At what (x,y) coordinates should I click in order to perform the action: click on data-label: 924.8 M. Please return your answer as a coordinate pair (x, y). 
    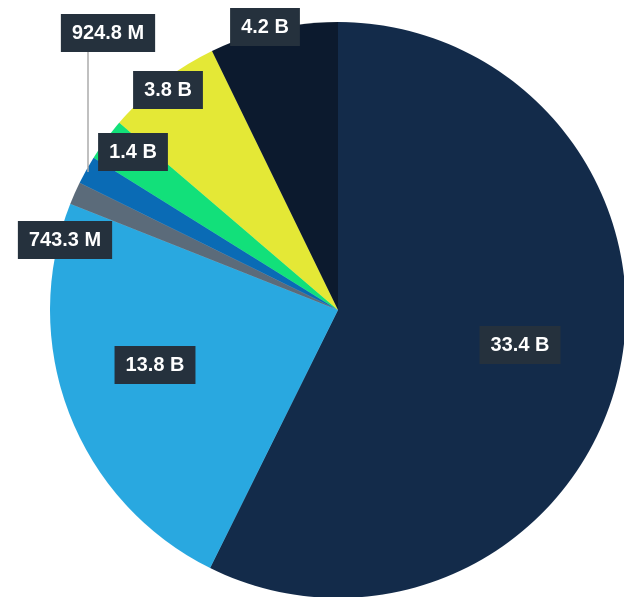
    Looking at the image, I should click on (108, 33).